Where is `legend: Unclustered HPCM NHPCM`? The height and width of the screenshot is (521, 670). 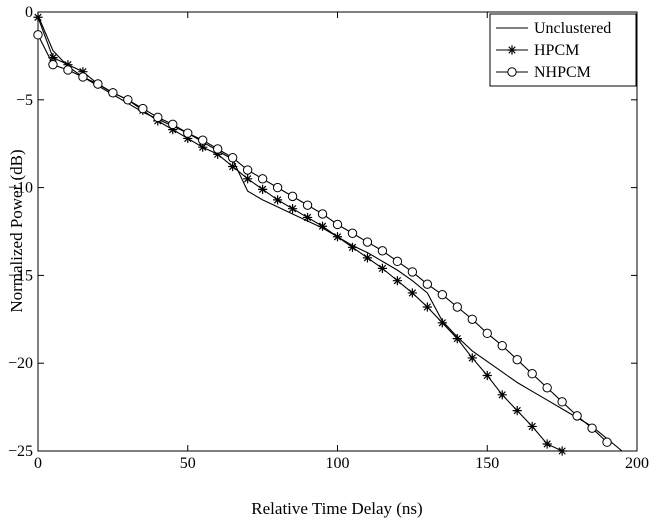
legend: Unclustered HPCM NHPCM is located at coordinates (563, 50).